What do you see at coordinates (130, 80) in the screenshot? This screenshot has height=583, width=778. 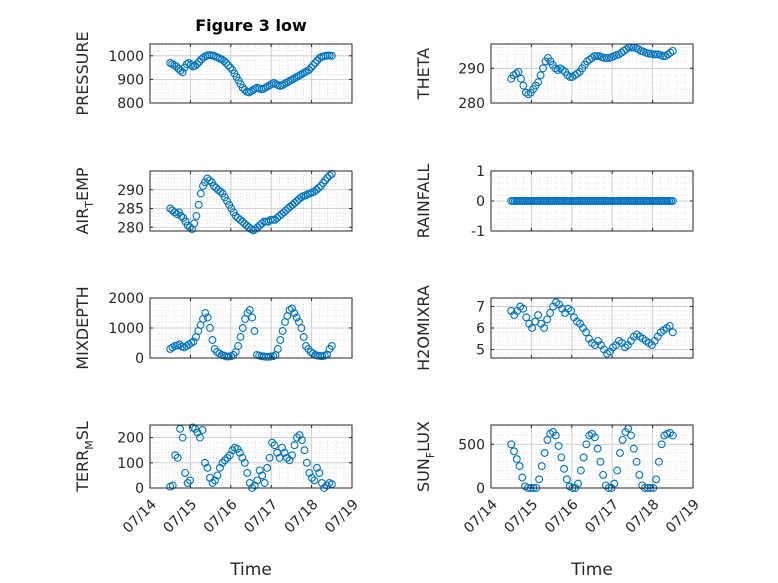 I see `y-tick-label: 900` at bounding box center [130, 80].